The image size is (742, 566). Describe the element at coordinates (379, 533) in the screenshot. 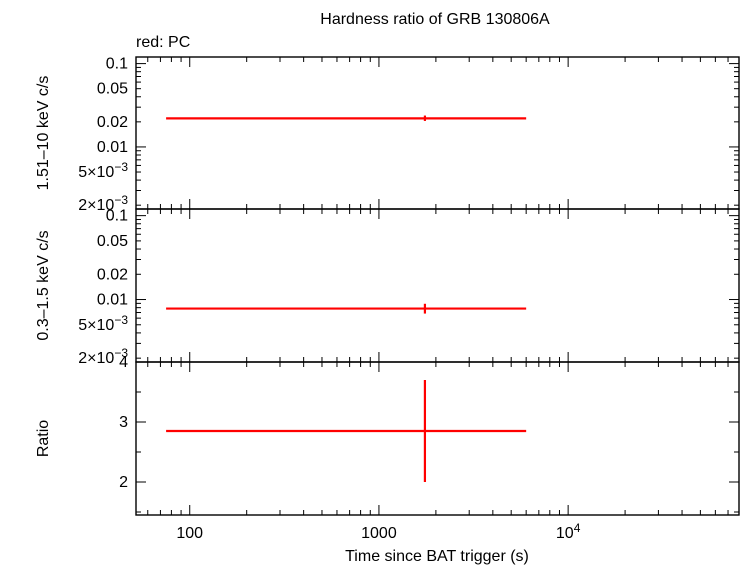

I see `x-tick-label: 1000` at that location.